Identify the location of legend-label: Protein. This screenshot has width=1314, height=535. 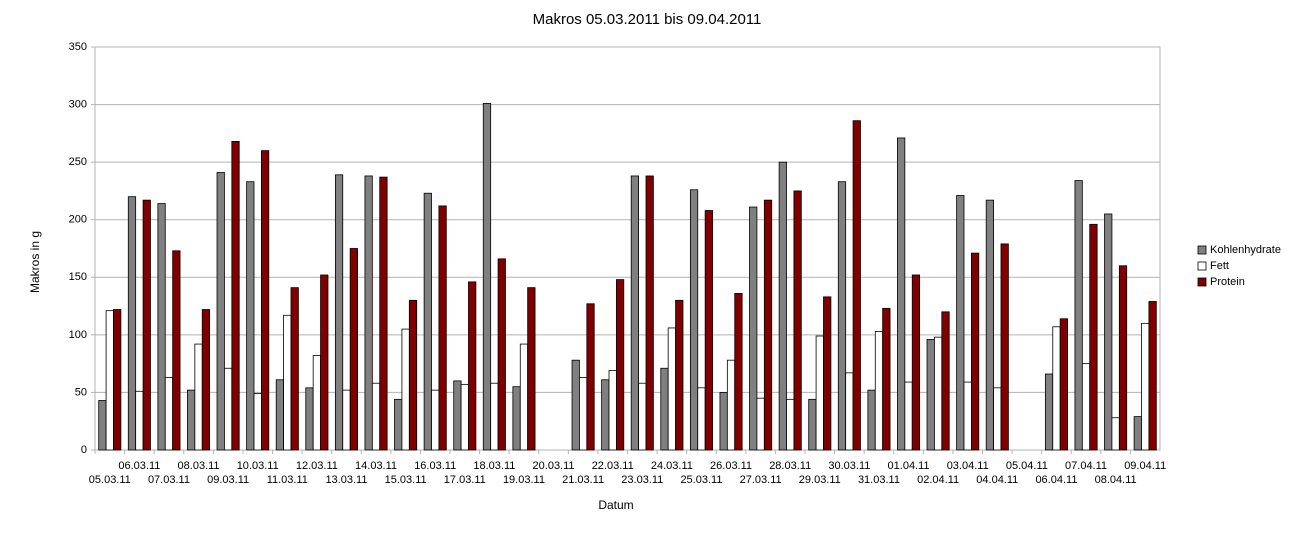
(1227, 282).